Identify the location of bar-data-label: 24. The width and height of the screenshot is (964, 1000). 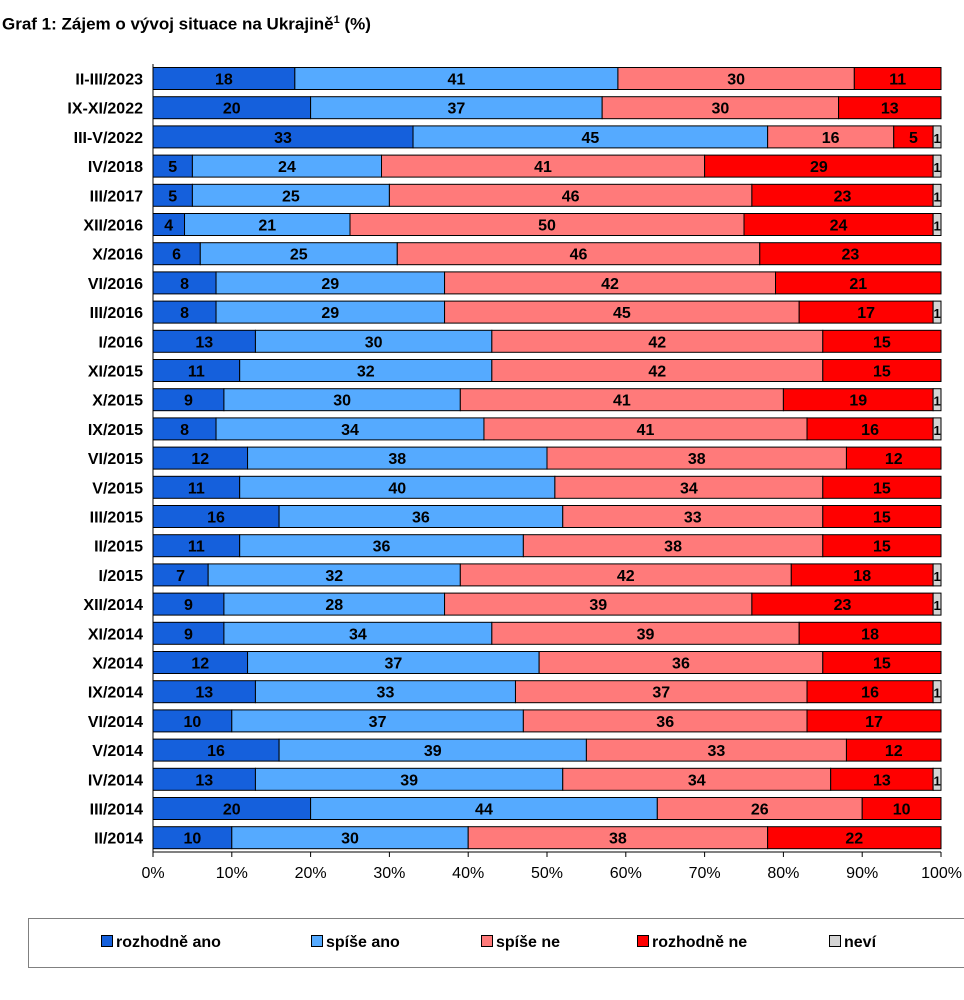
(839, 226).